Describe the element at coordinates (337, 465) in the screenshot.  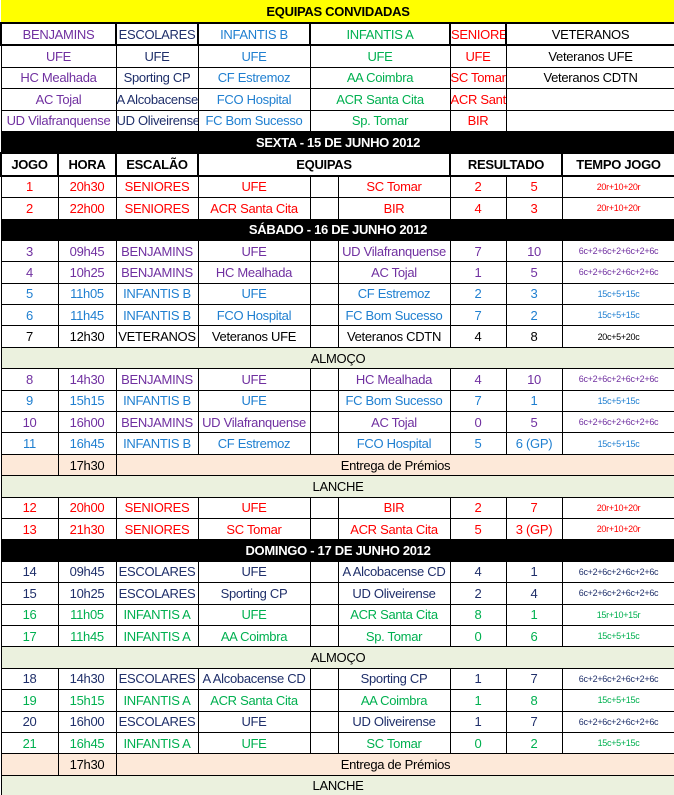
I see `award-row: 17h30 Entrega de Prémios` at that location.